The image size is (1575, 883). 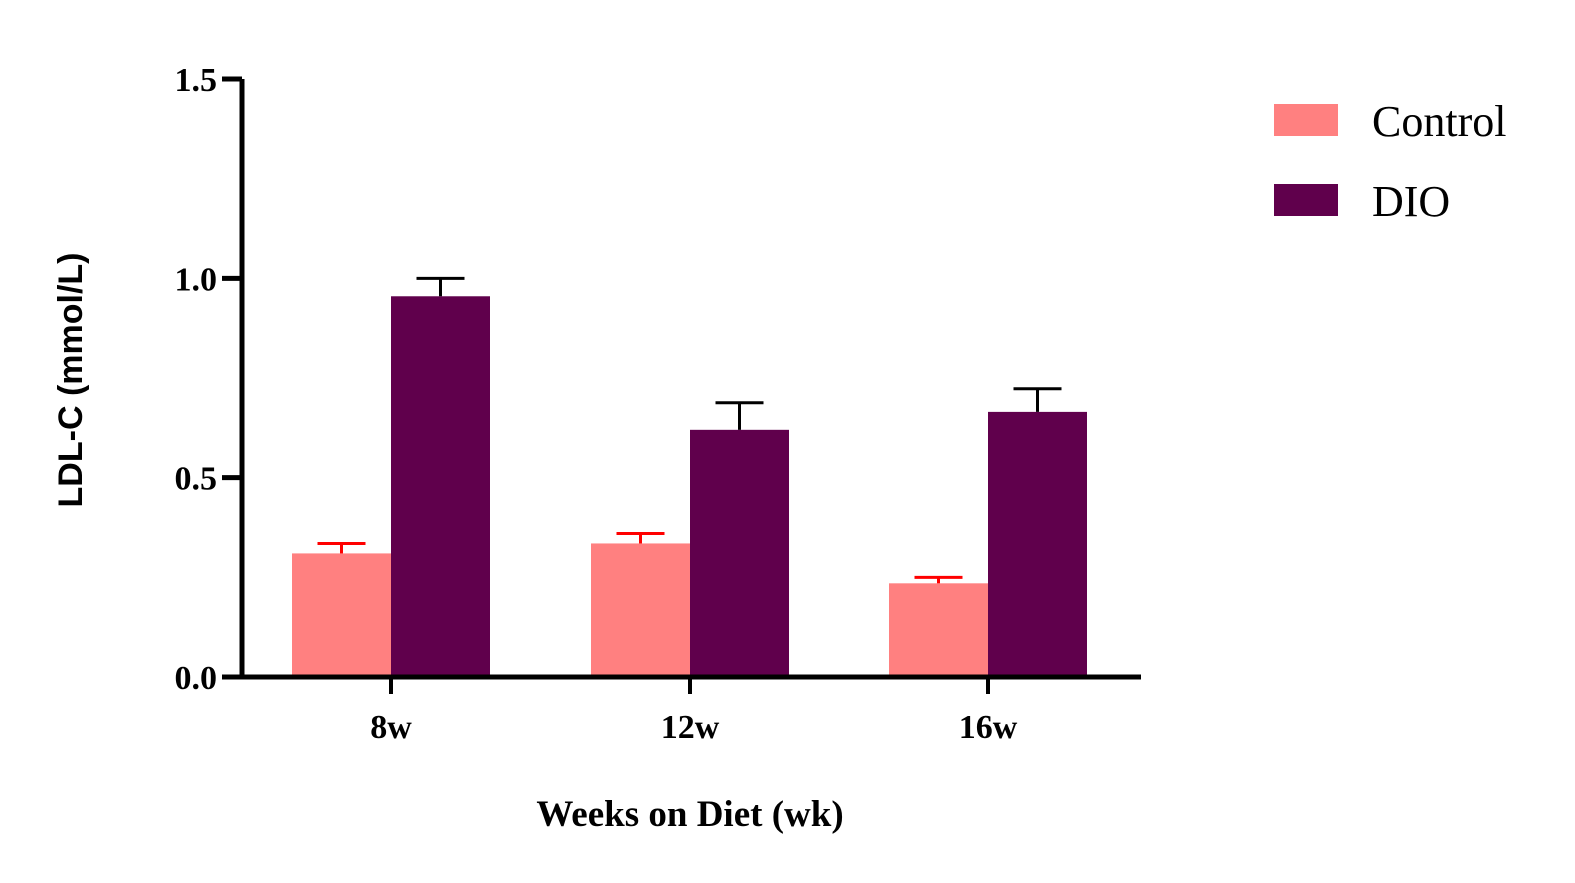 What do you see at coordinates (1390, 161) in the screenshot?
I see `legend: Control DIO` at bounding box center [1390, 161].